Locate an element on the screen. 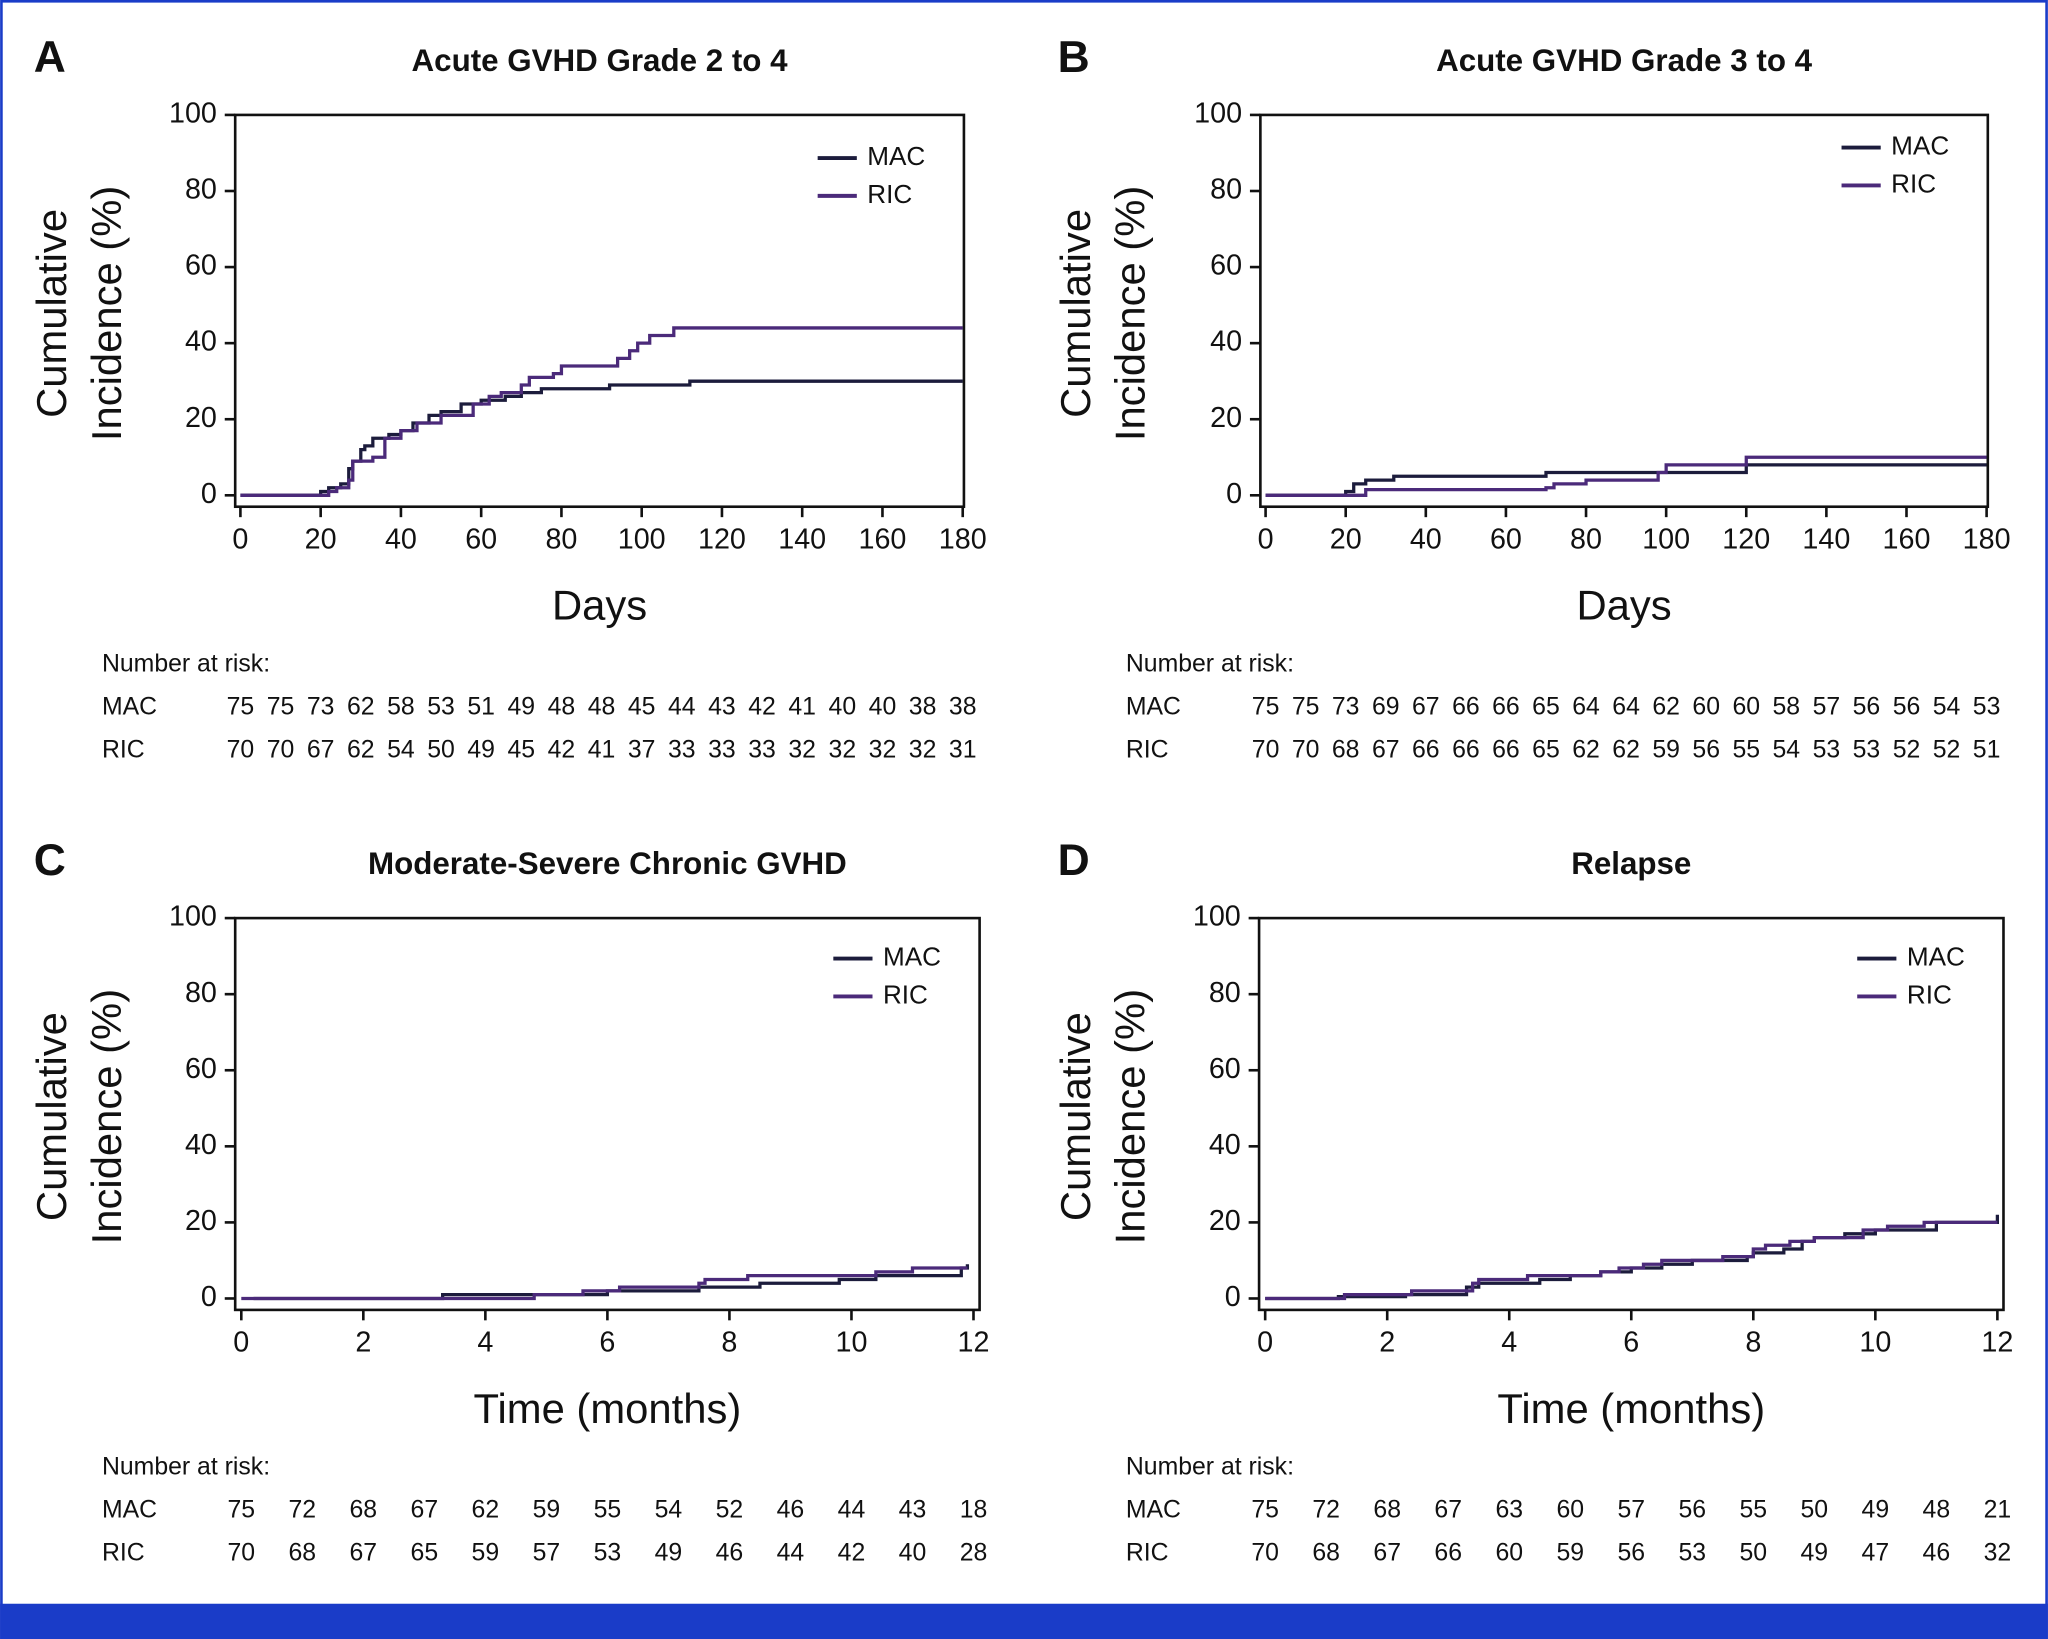 This screenshot has height=1639, width=2048. risk-value: 44 is located at coordinates (682, 706).